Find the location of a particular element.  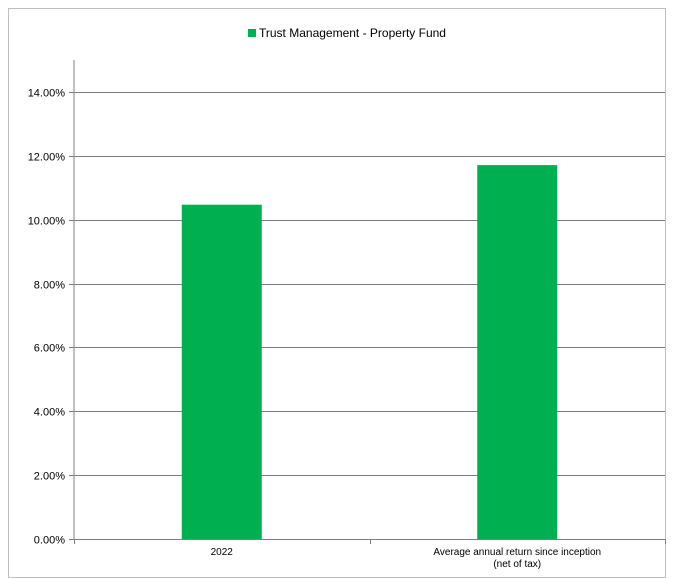

legend-label: Trust Management - Property Fund is located at coordinates (352, 33).